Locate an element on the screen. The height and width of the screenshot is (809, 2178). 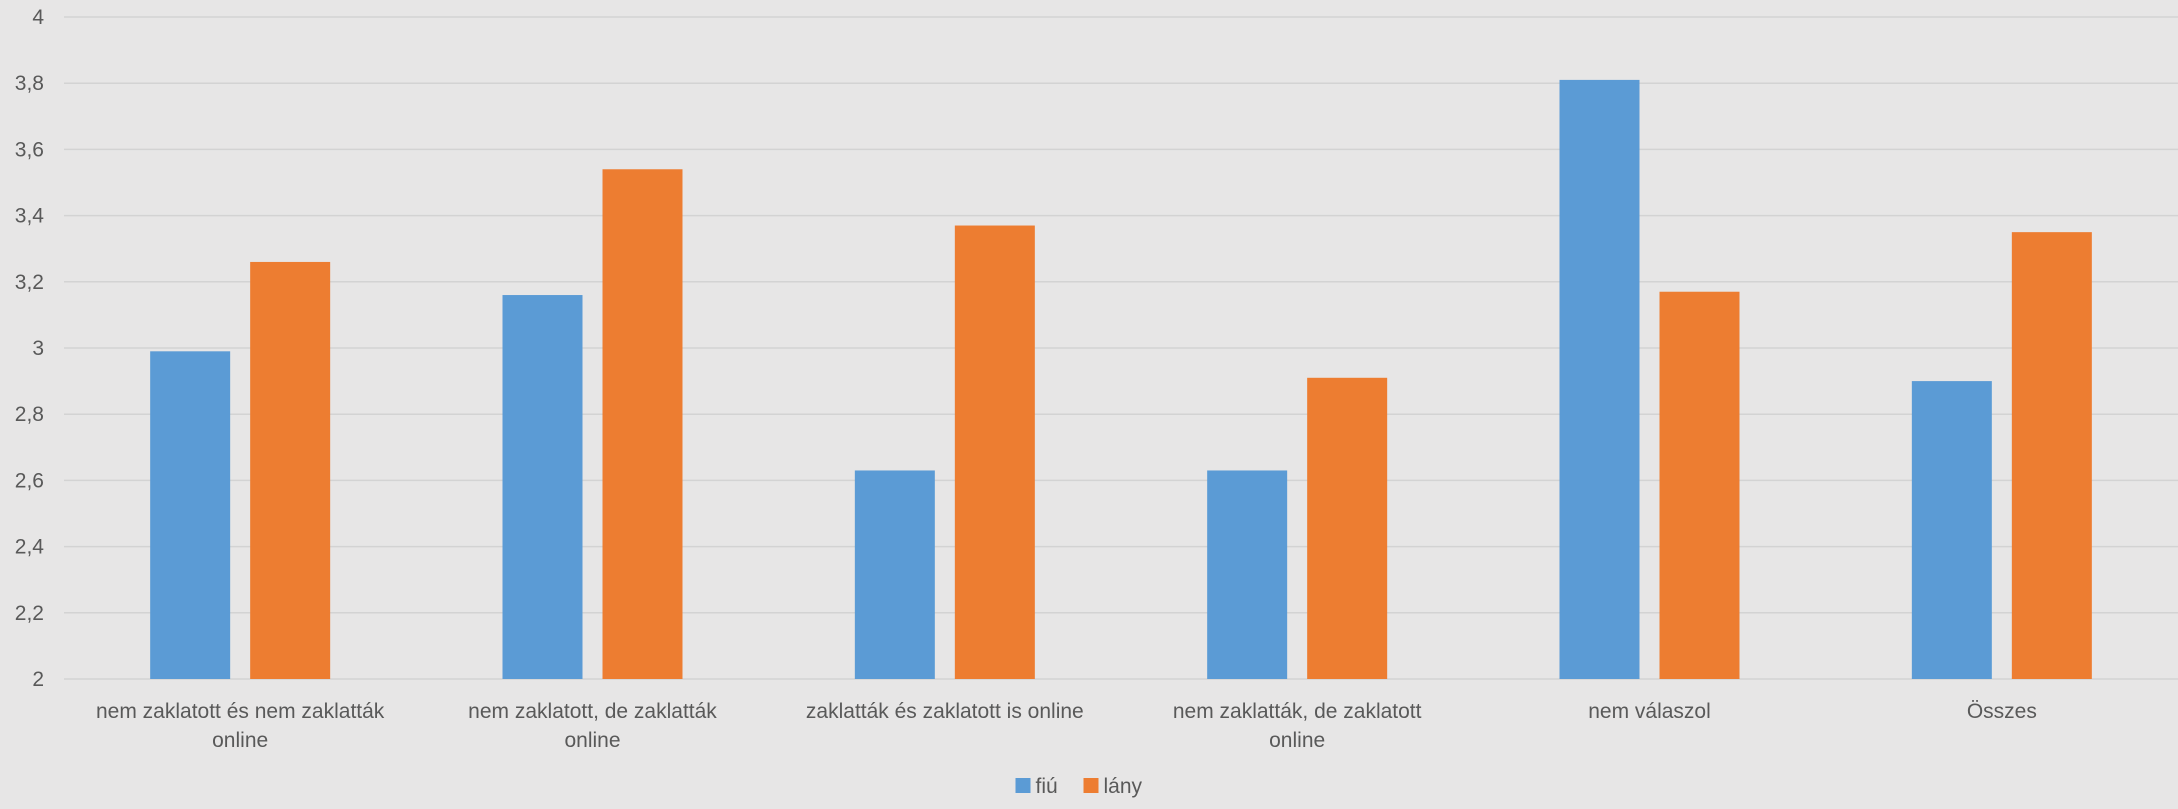
legend-item-fiú: fiú is located at coordinates (1036, 786).